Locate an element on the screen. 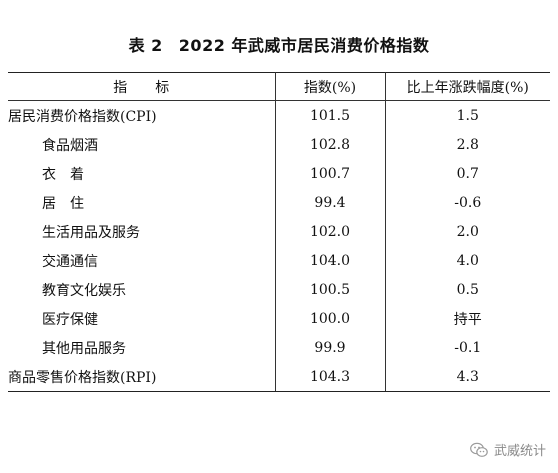  row-change: -0.6 is located at coordinates (467, 202).